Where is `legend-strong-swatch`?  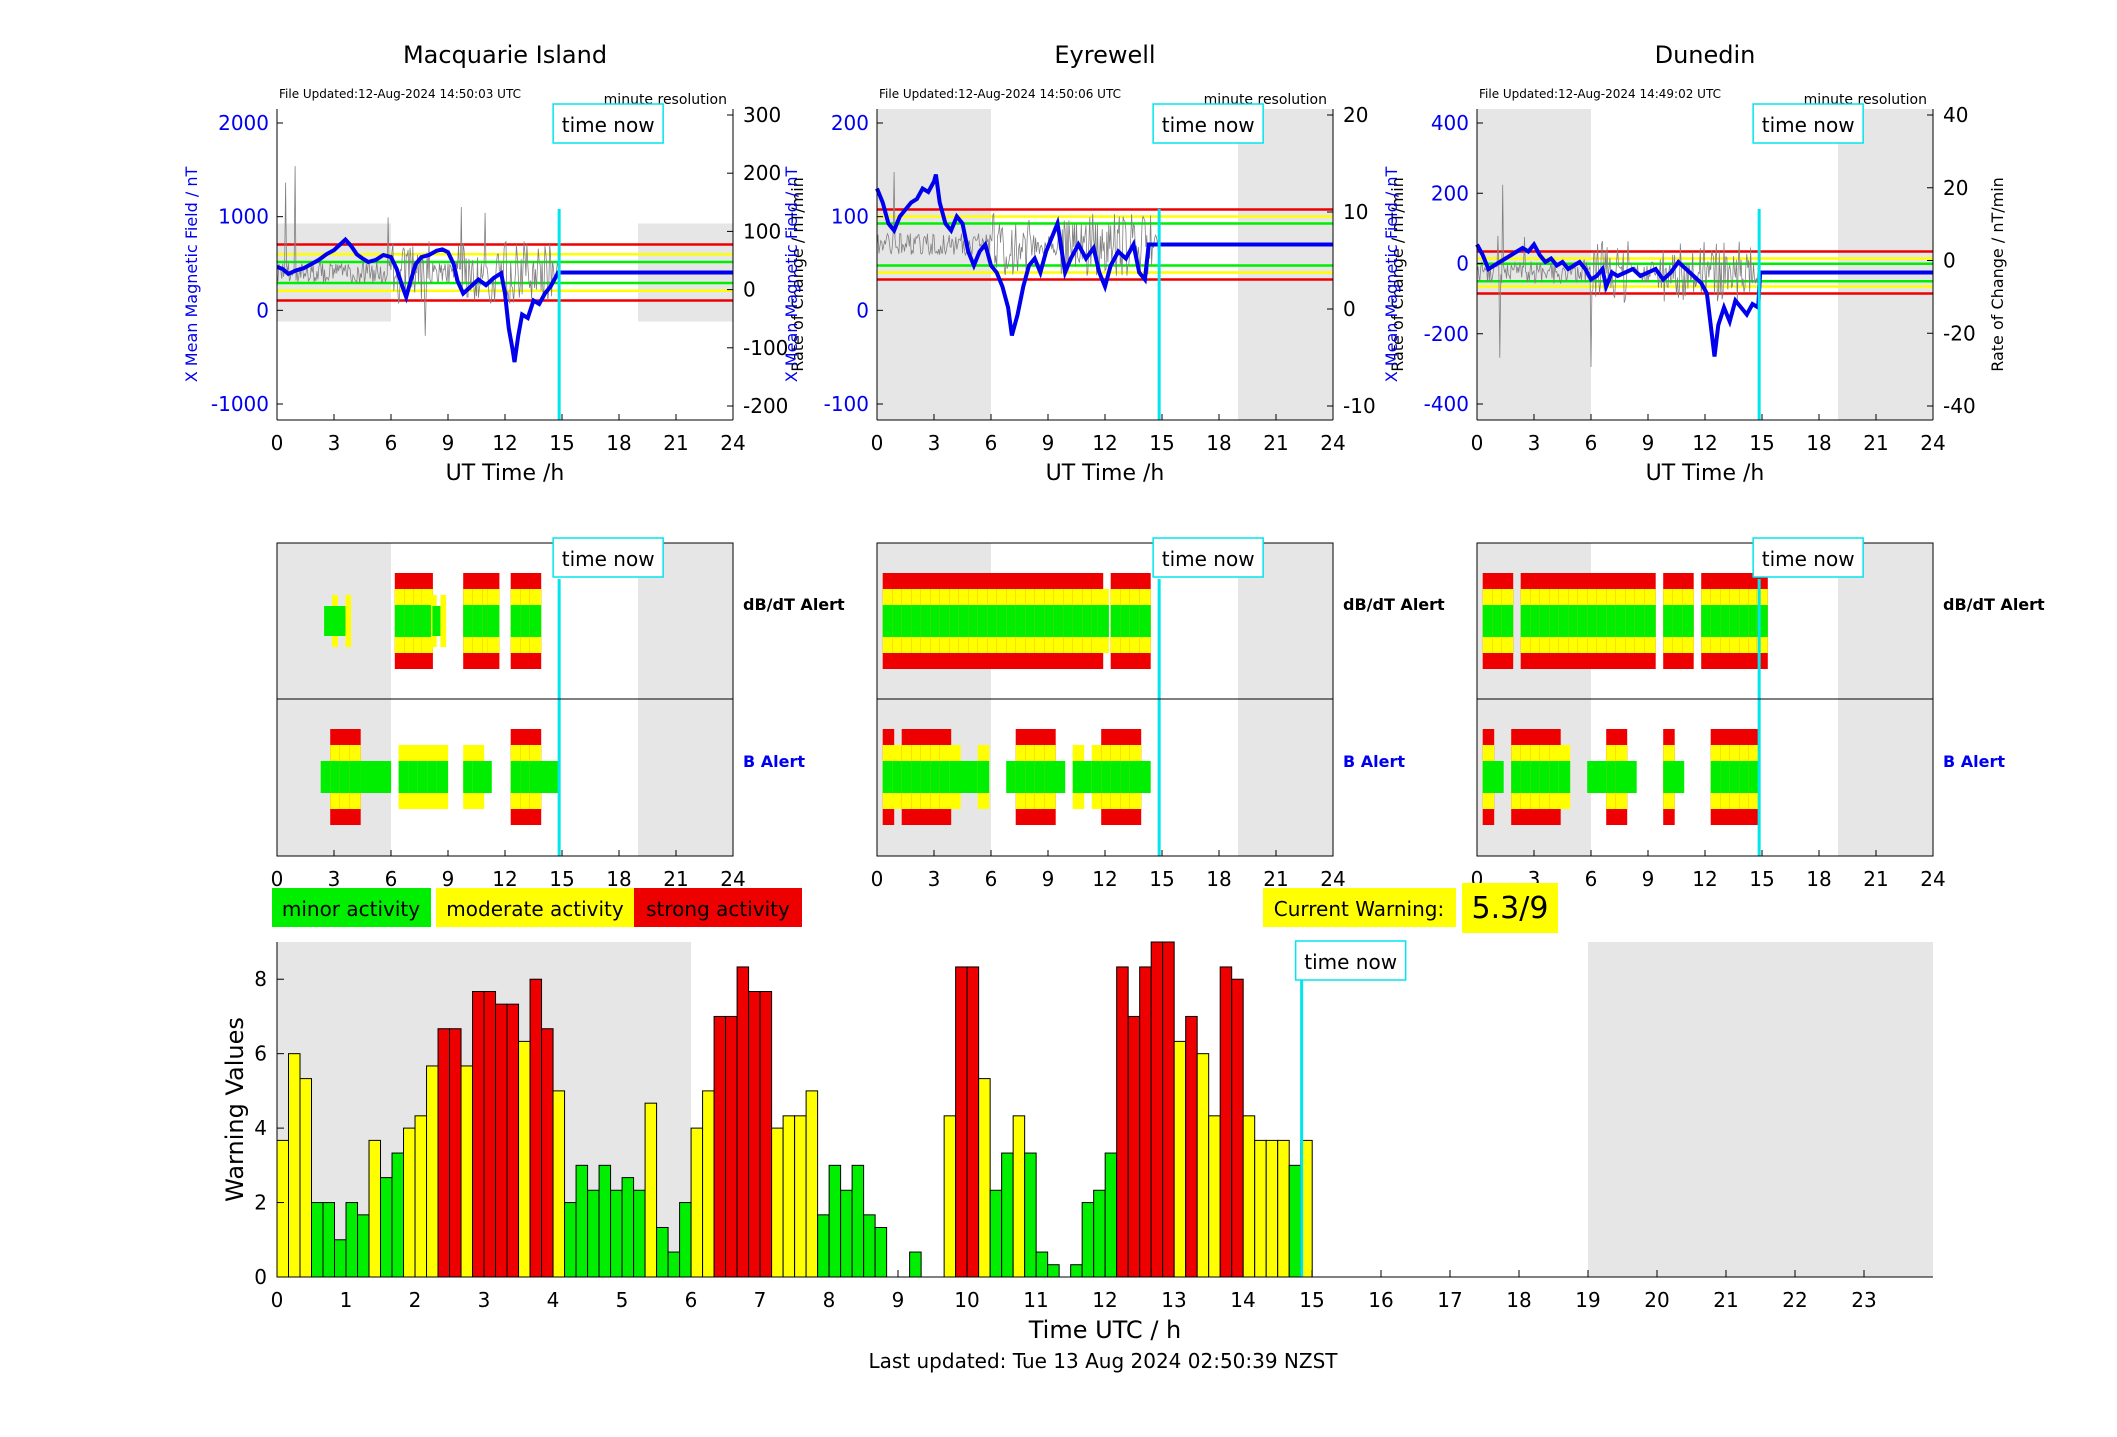
legend-strong-swatch is located at coordinates (718, 907).